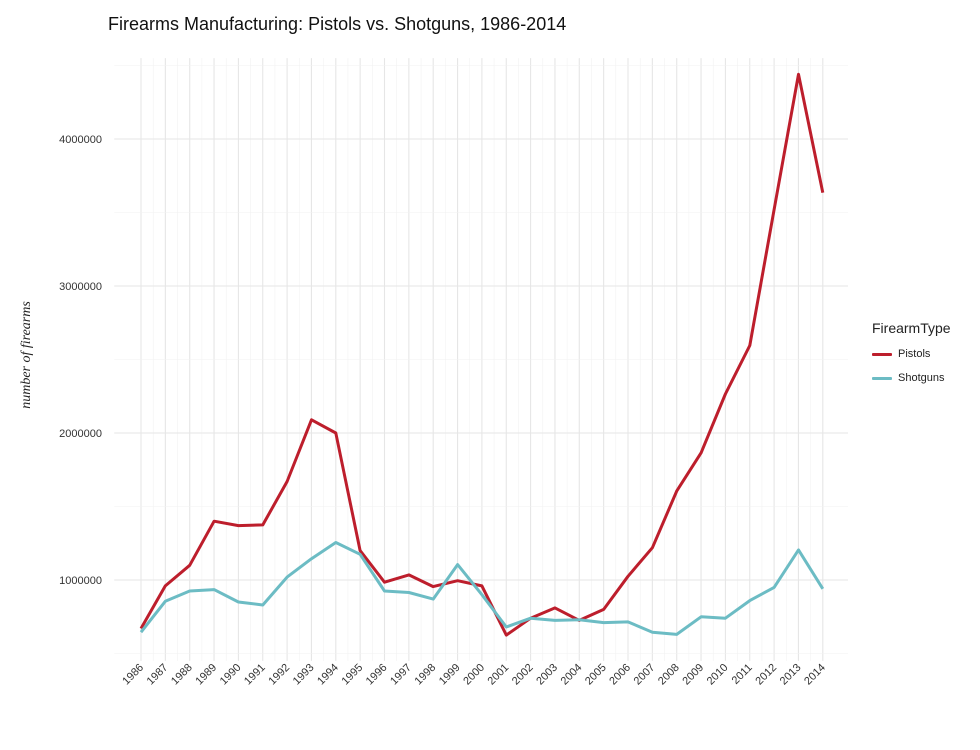  Describe the element at coordinates (328, 675) in the screenshot. I see `x-tick-label: 1994` at that location.